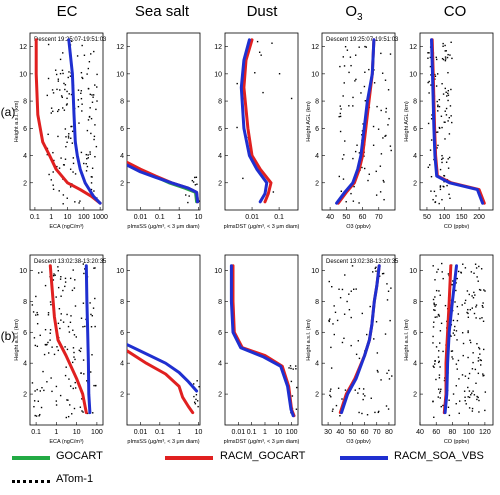  I want to click on panel-0-4-line-racm-soa-vbs, so click(457, 121).